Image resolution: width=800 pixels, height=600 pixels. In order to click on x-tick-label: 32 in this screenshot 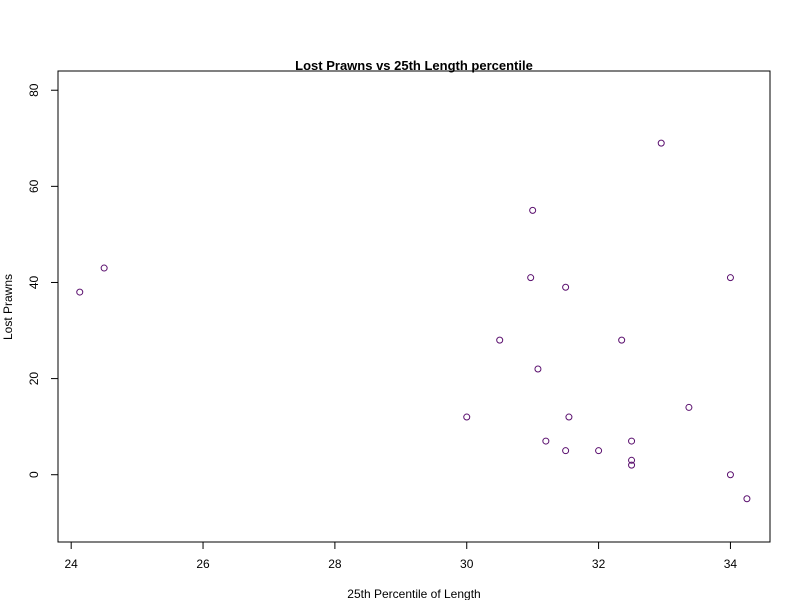, I will do `click(599, 564)`.